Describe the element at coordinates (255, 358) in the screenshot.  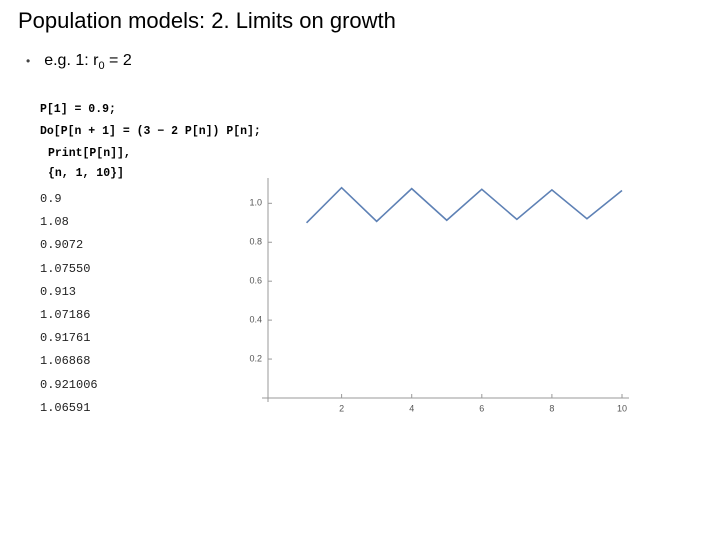
I see `y-tick-label: 0.2` at that location.